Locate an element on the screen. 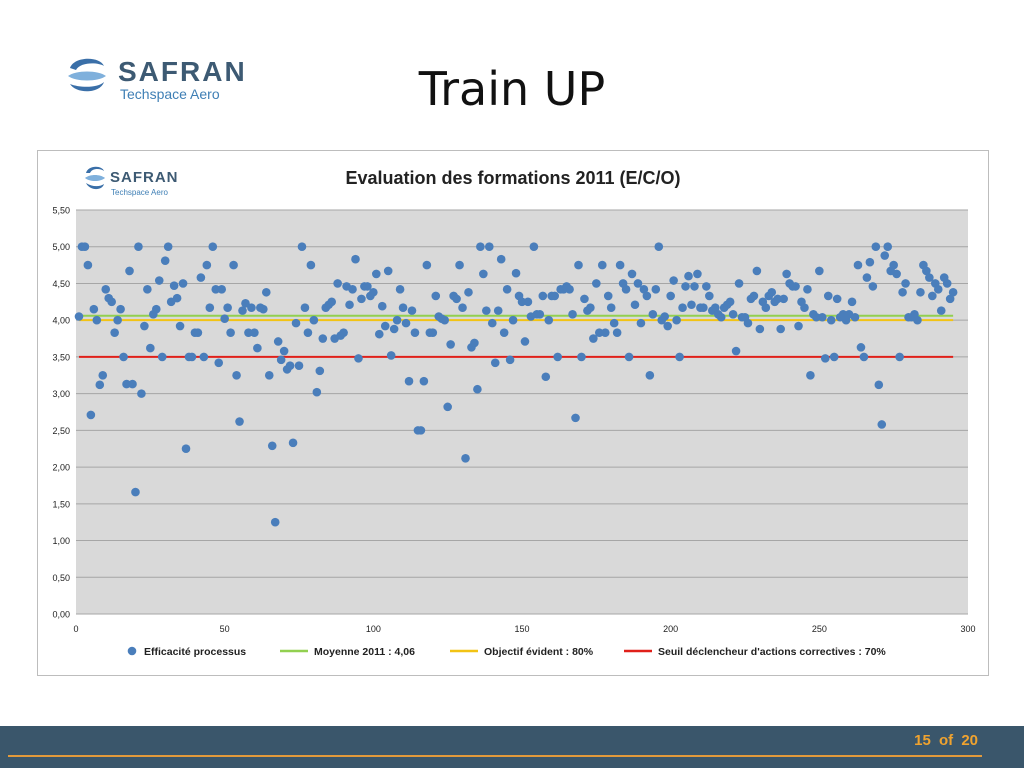 This screenshot has height=768, width=1024. legend-label: Objectif évident : 80% is located at coordinates (539, 652).